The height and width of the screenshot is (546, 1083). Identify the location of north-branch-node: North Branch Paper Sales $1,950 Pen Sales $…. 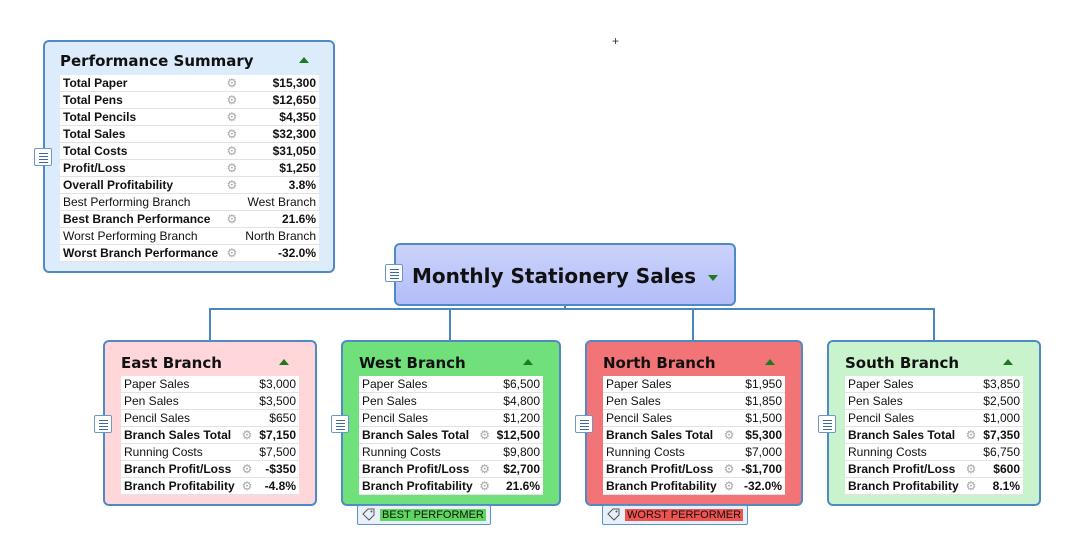
(694, 423).